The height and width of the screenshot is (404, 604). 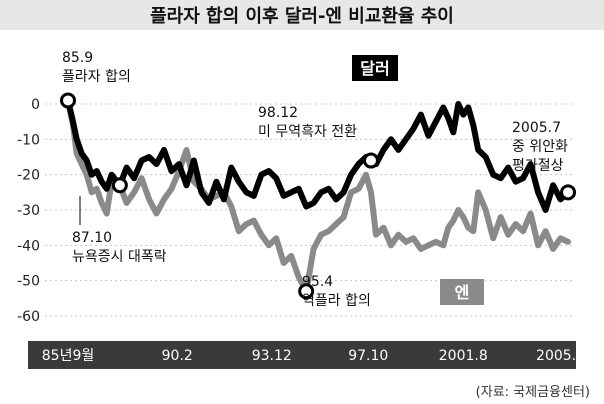 What do you see at coordinates (313, 356) in the screenshot?
I see `x-axis-ticks: 85년9월 90.2 93.12 97.10 2001.8 2005.7` at bounding box center [313, 356].